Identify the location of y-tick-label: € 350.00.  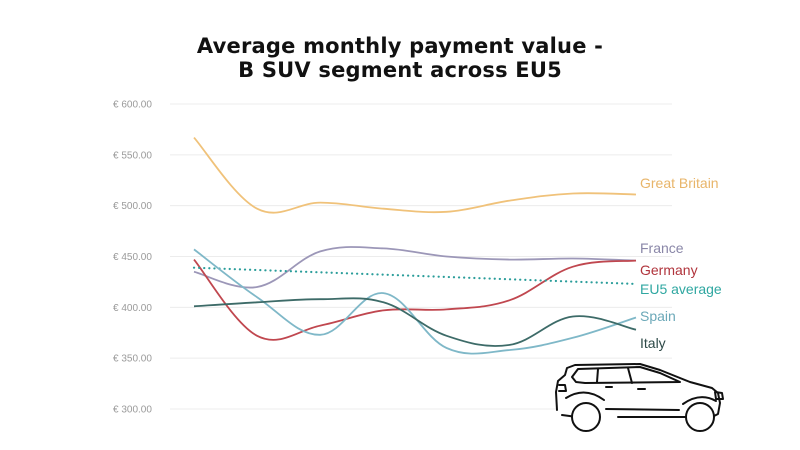
(132, 359).